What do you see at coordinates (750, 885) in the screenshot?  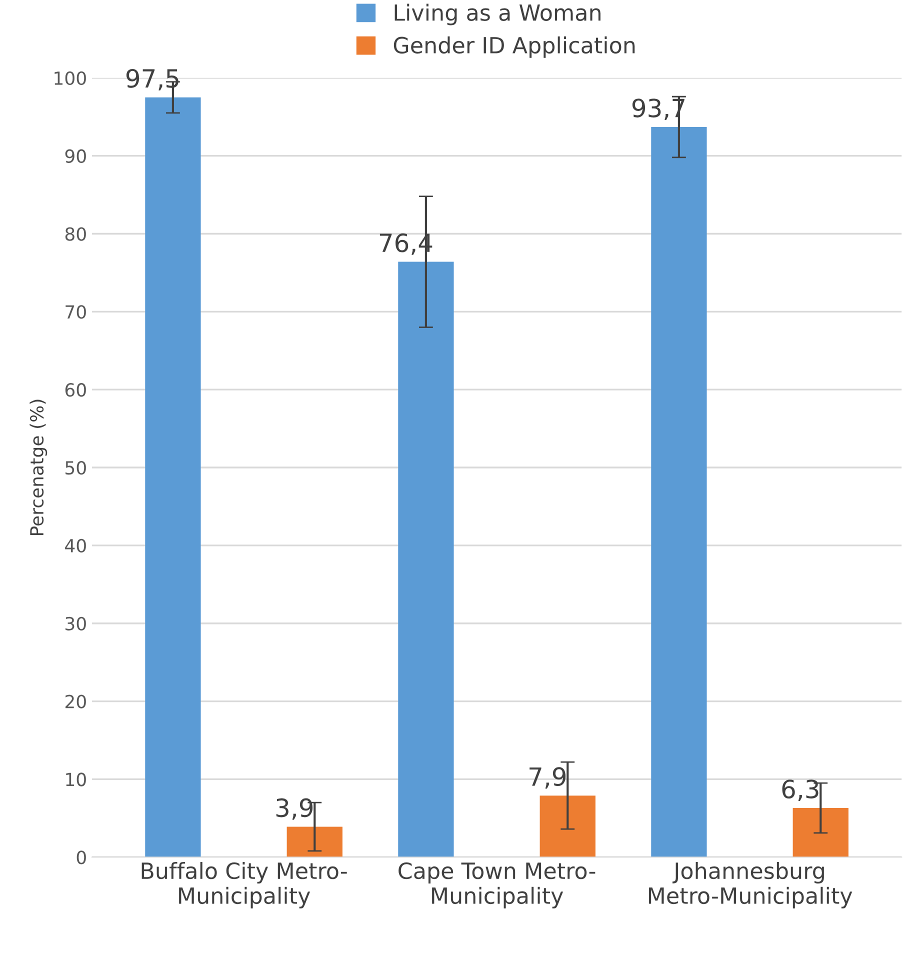 I see `x-tick-label: Johannesburg Metro-Municipality` at bounding box center [750, 885].